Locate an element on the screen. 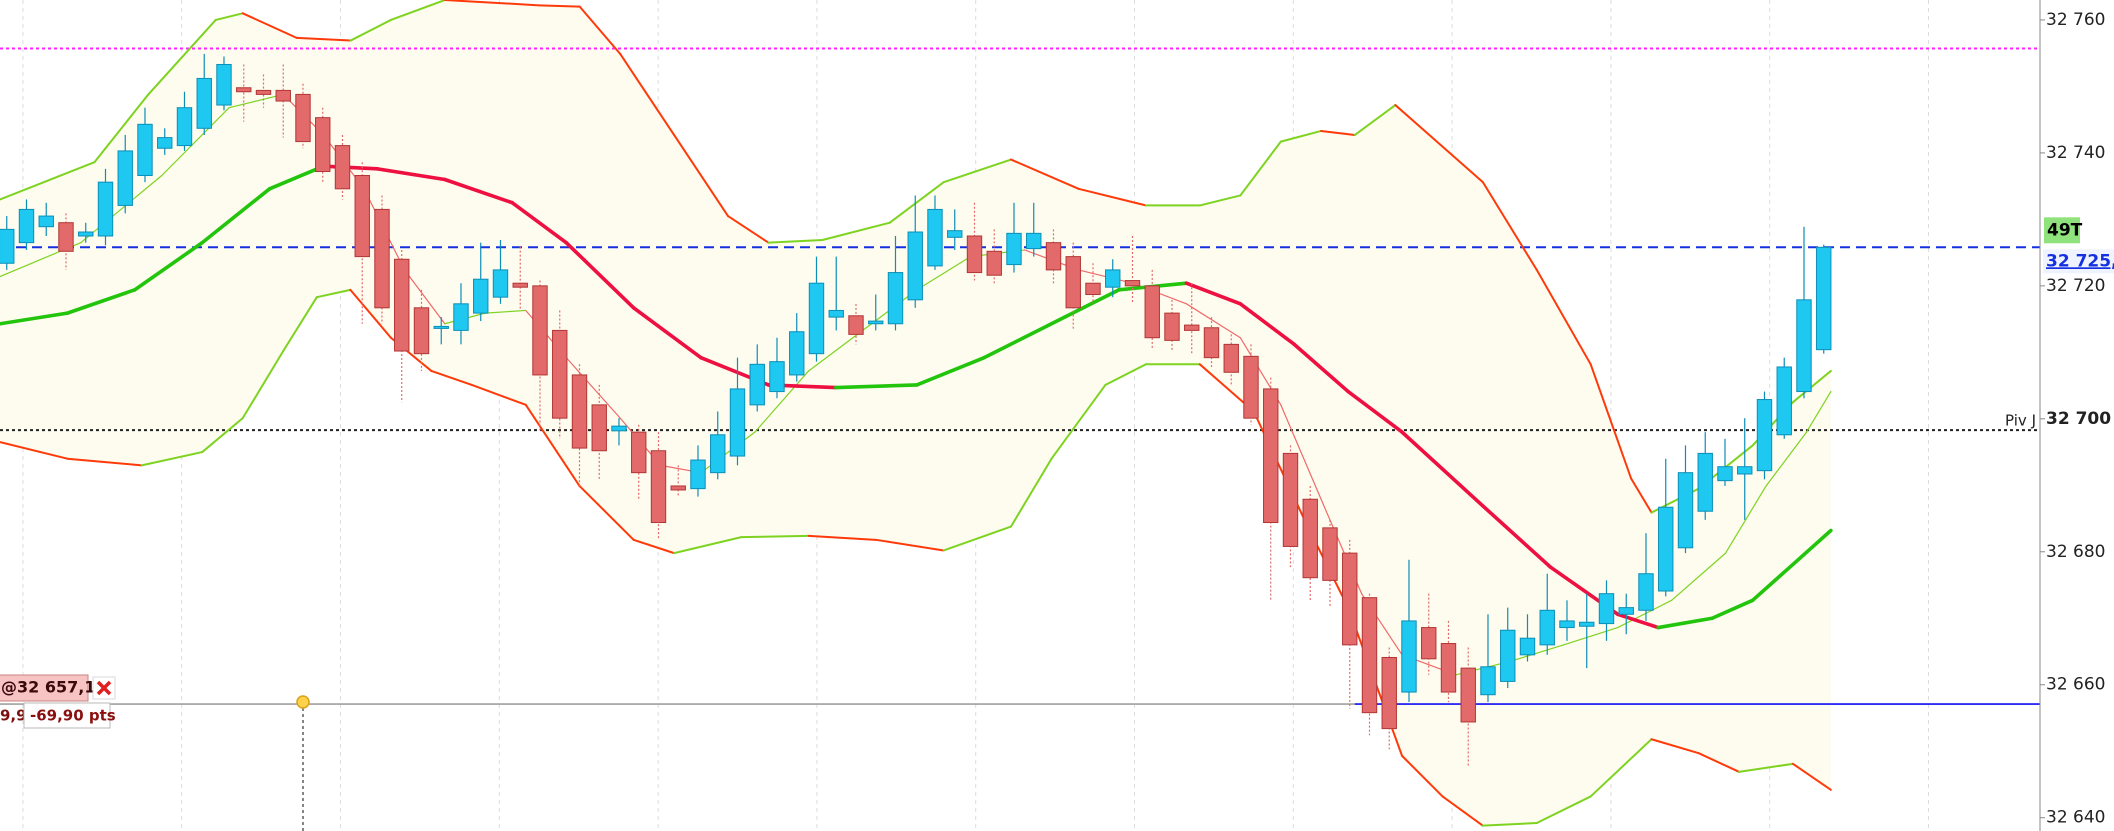 This screenshot has width=2114, height=831. order-pnl-box is located at coordinates (67, 715).